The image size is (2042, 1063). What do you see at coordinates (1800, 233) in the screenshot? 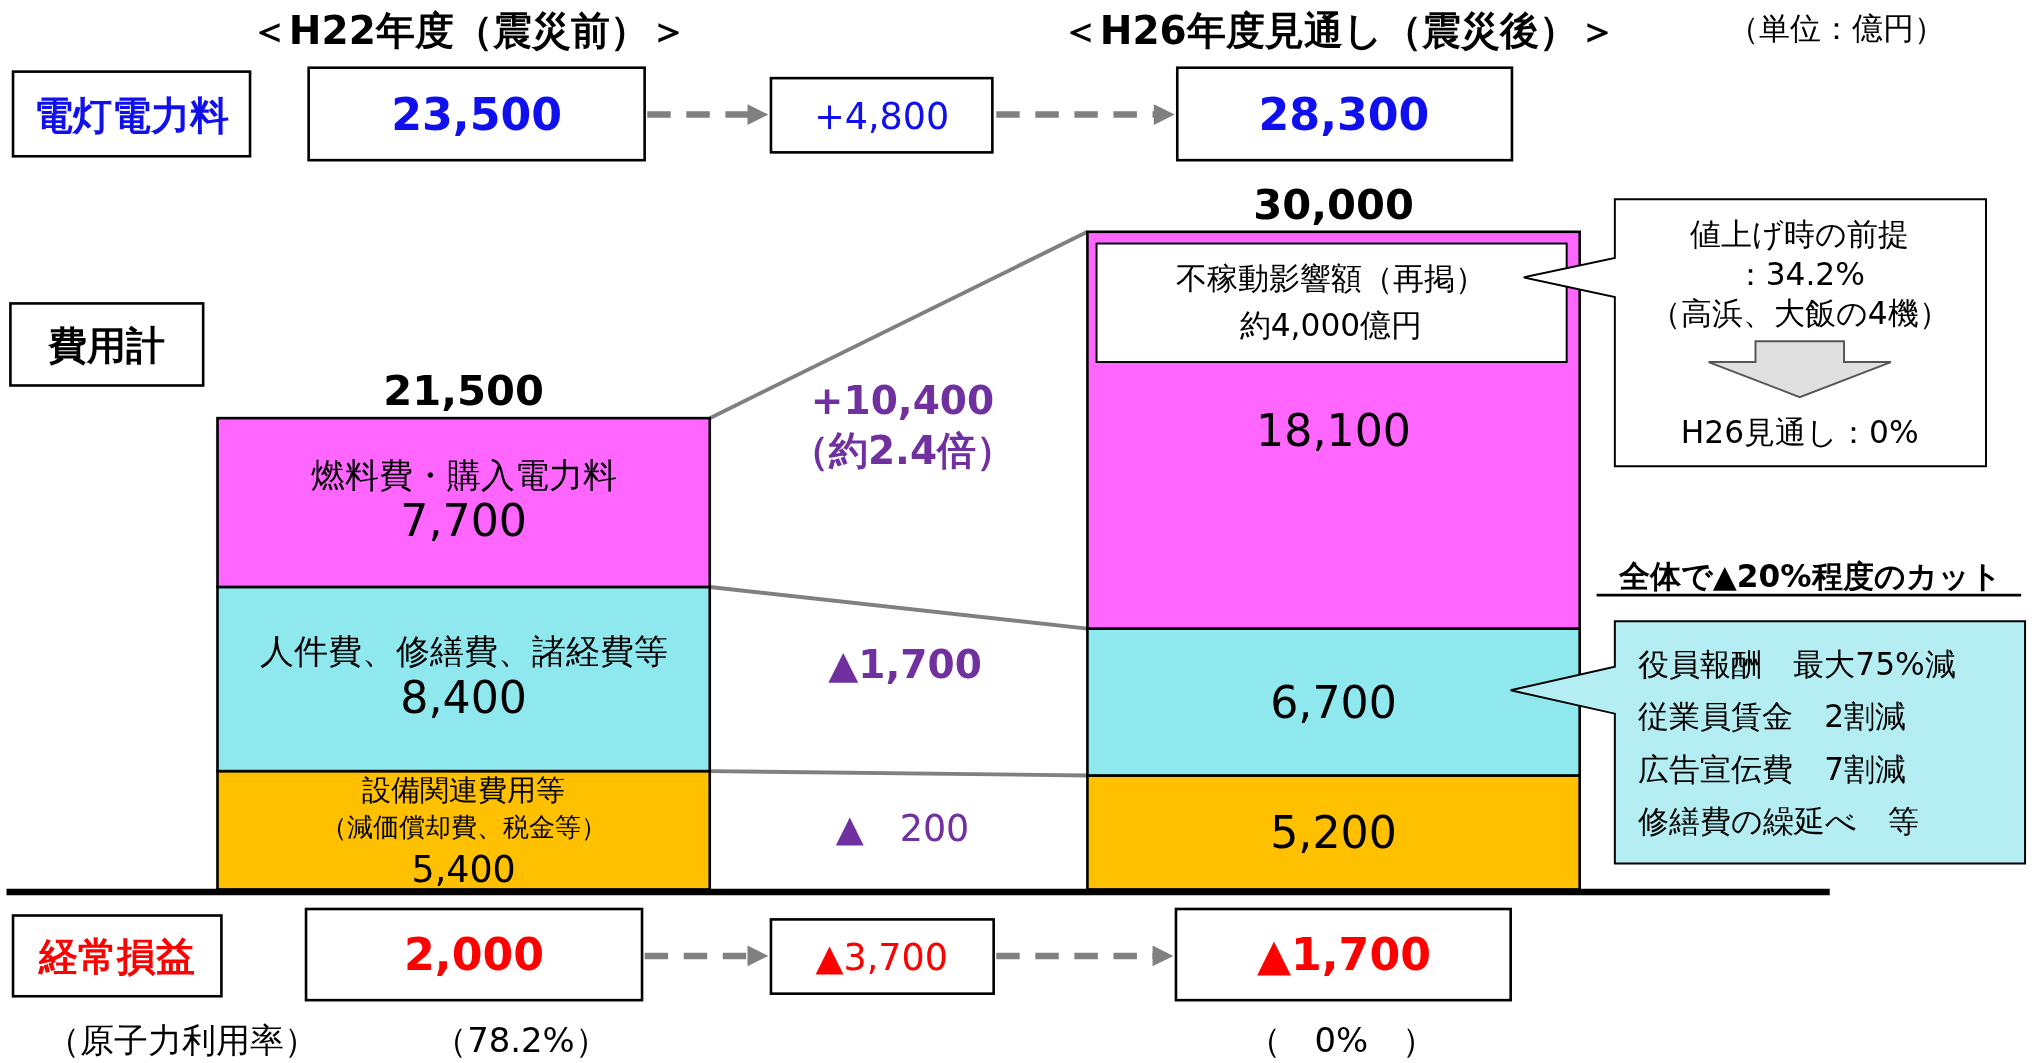
I see `annotation: 値上げ時の前提` at bounding box center [1800, 233].